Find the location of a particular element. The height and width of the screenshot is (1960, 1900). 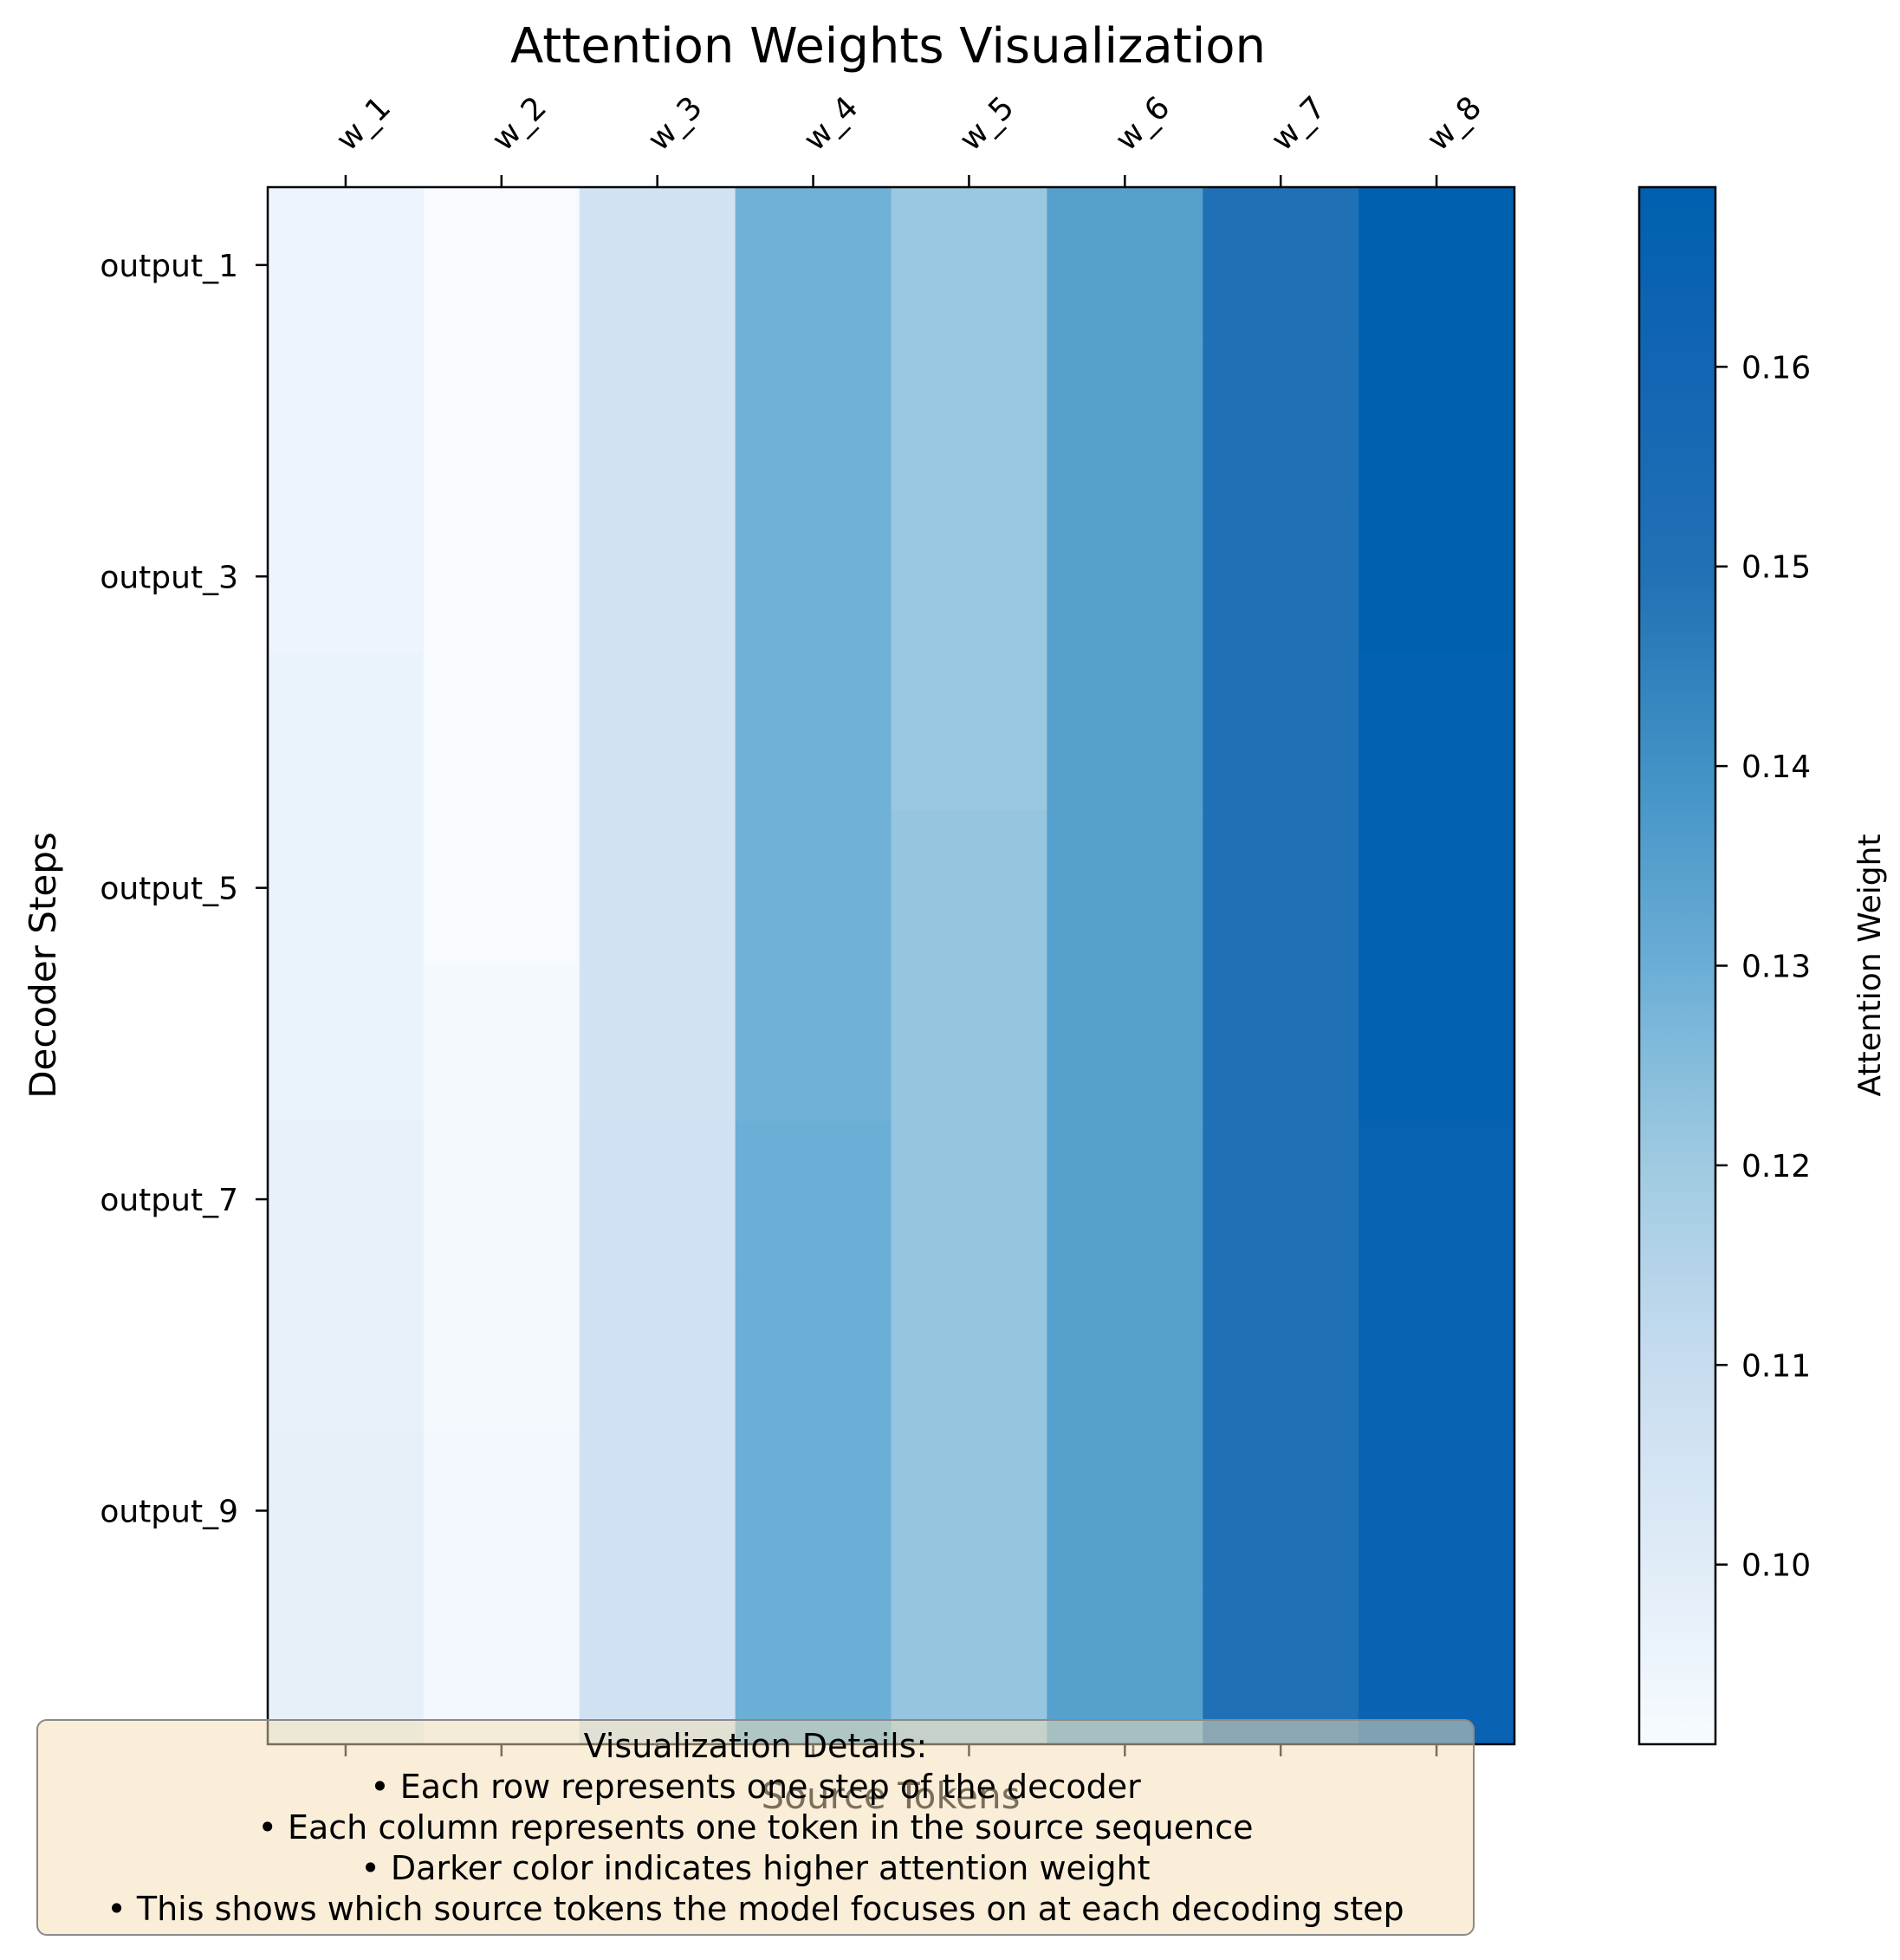

colorbar-tick-label: 0.16 is located at coordinates (1776, 368).